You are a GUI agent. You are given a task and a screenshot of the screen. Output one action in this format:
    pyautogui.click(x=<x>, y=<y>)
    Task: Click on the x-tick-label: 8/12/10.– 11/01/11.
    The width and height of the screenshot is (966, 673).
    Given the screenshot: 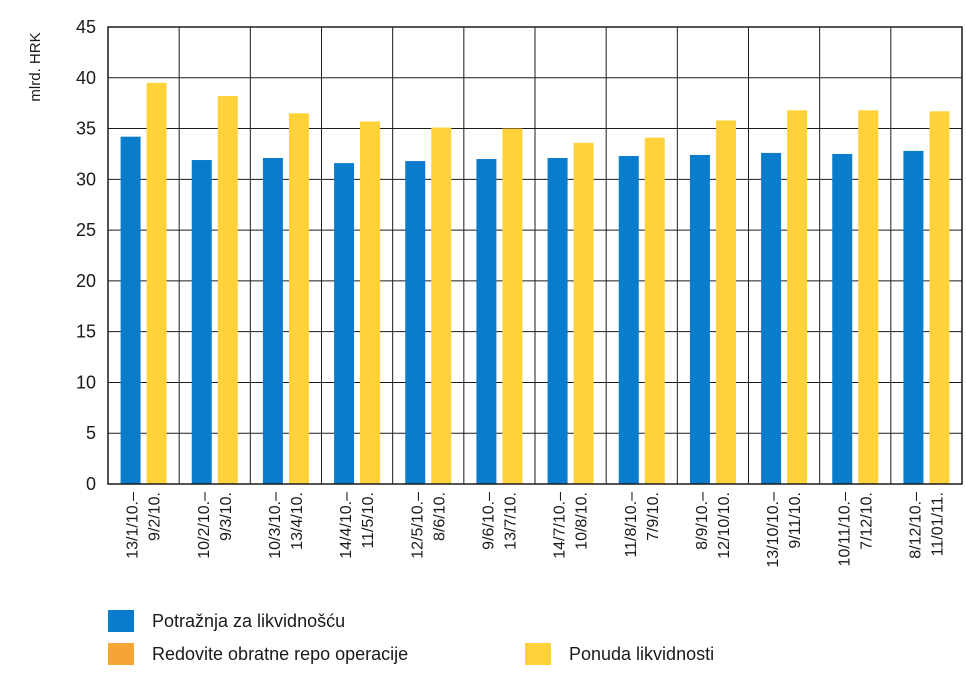 What is the action you would take?
    pyautogui.click(x=926, y=525)
    